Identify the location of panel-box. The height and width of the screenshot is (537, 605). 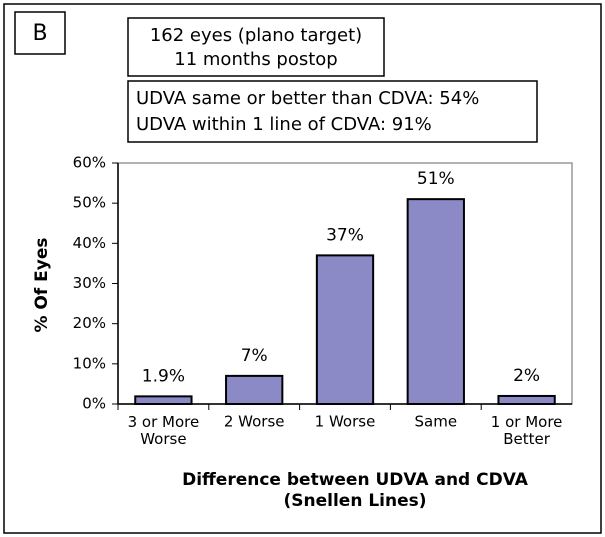
(40, 33).